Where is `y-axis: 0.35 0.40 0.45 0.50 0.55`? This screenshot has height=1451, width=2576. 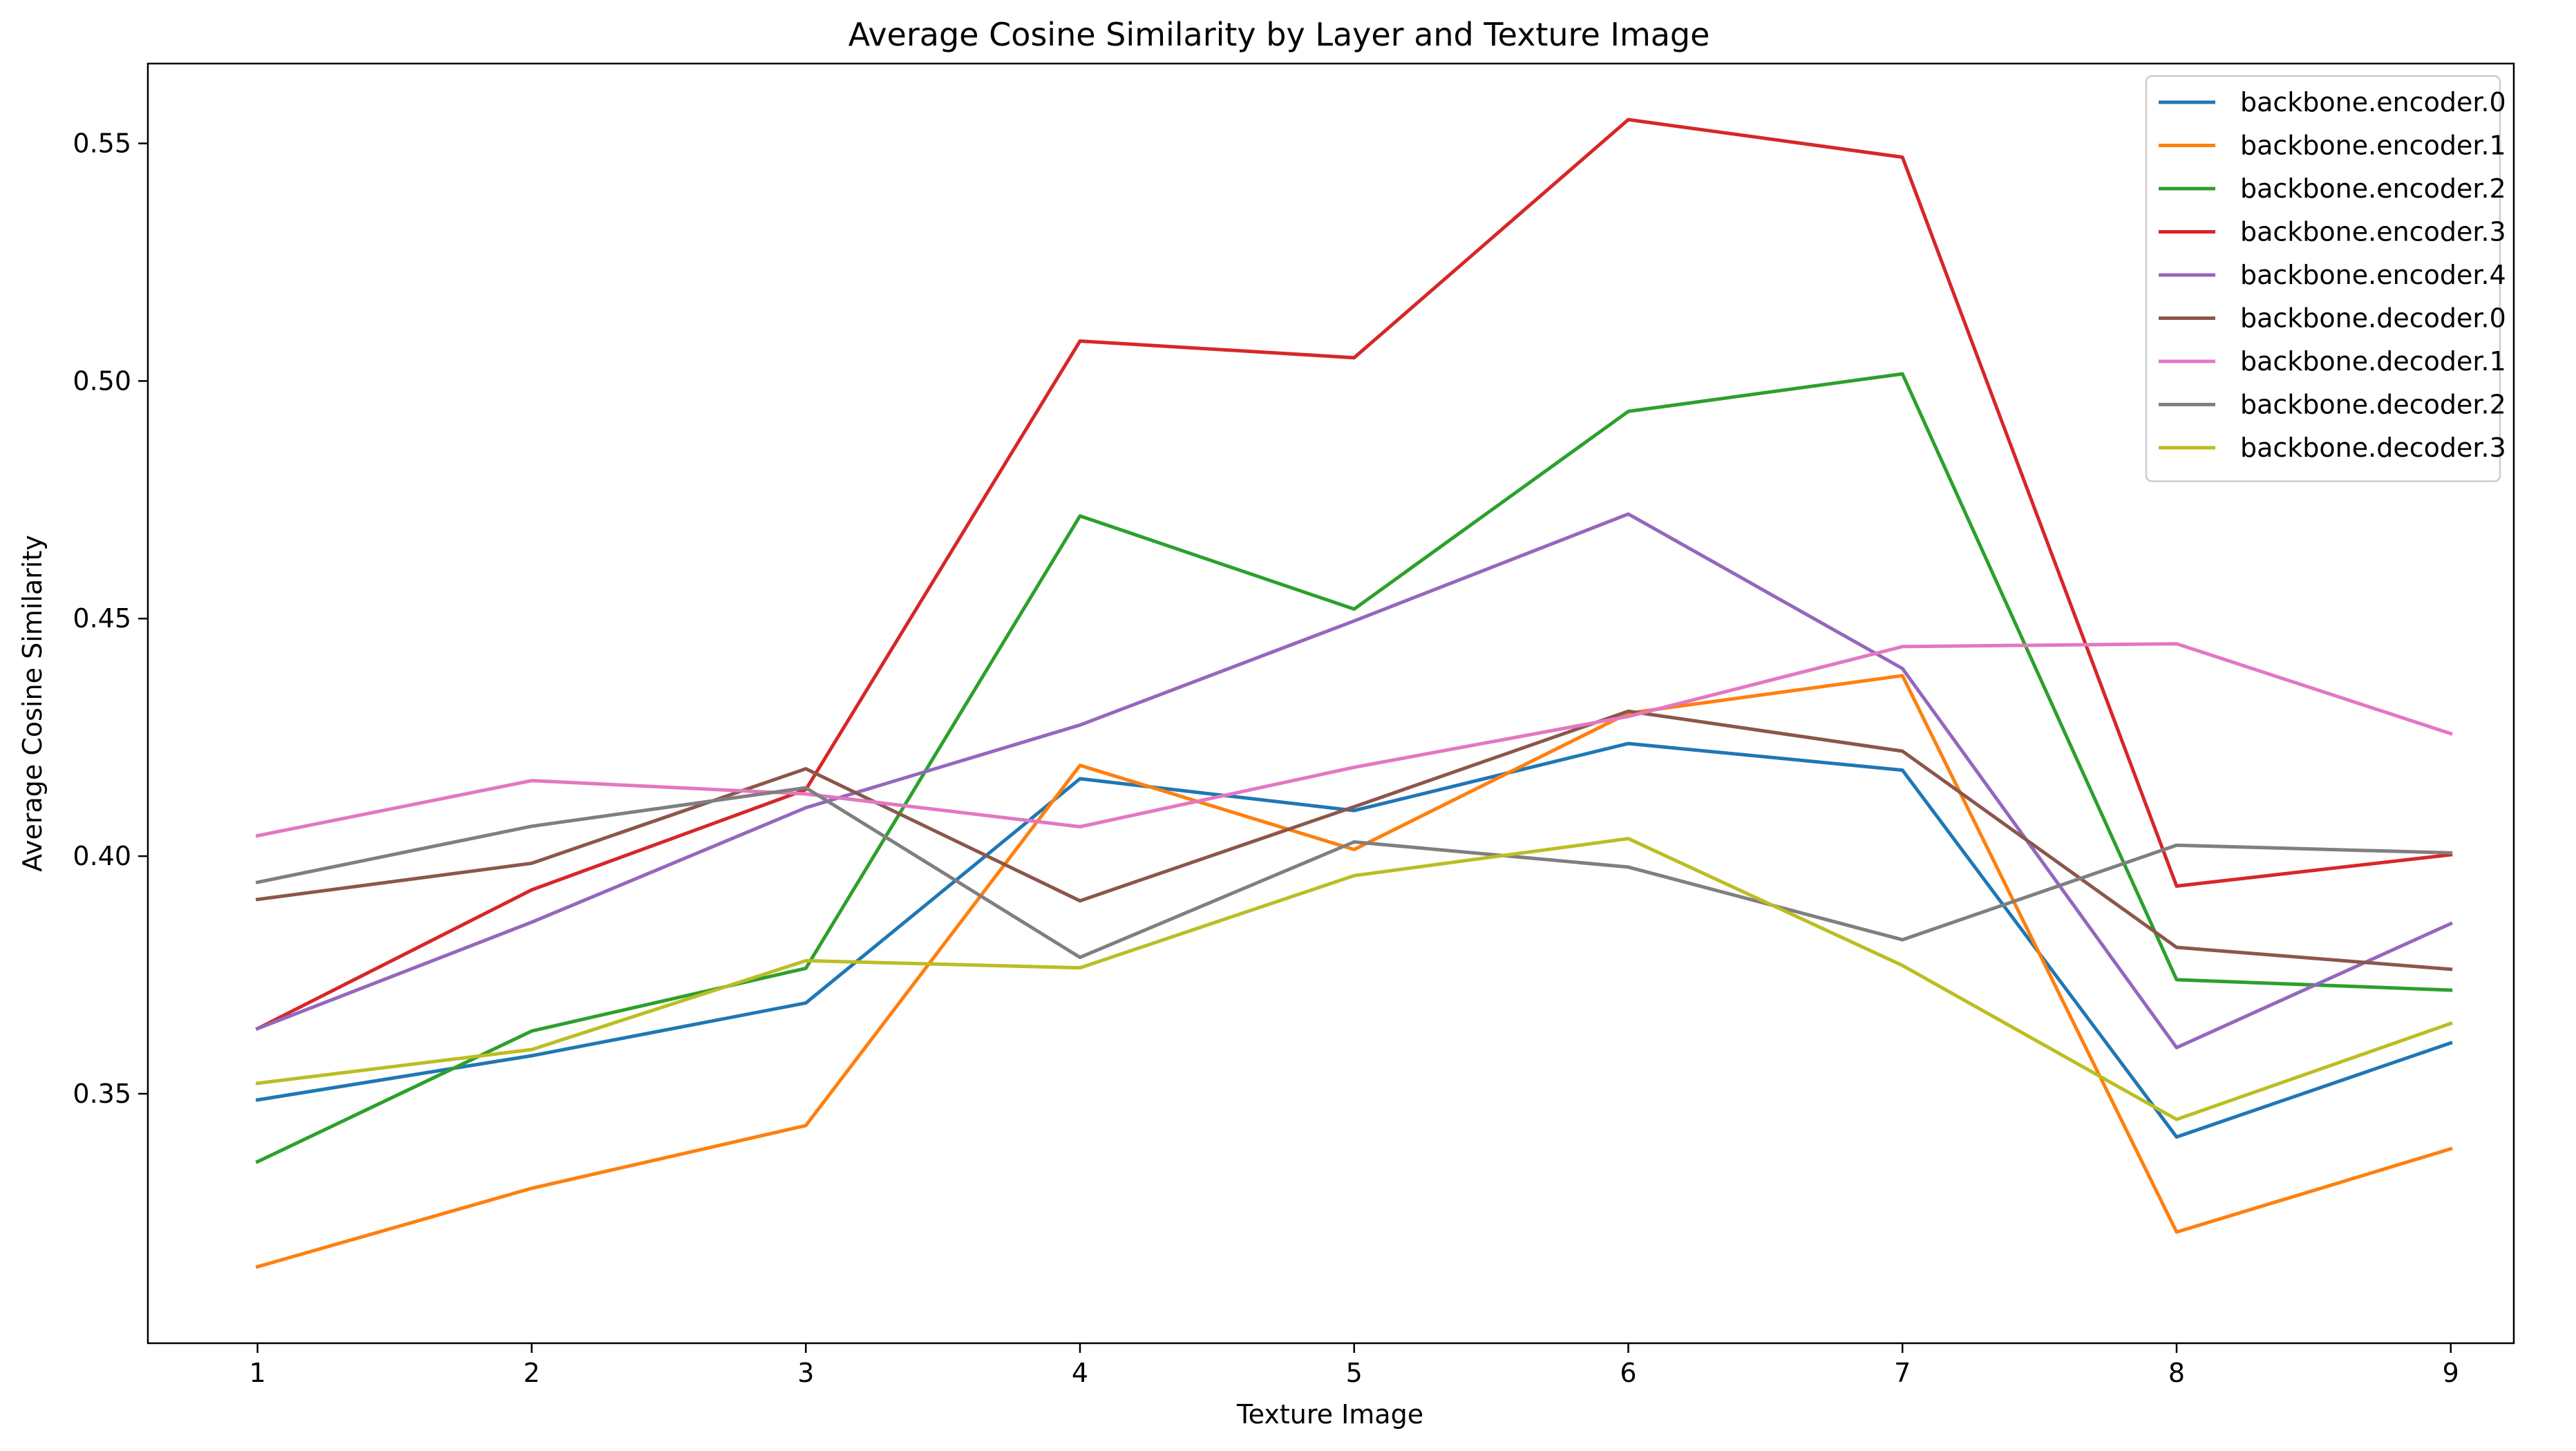
y-axis: 0.35 0.40 0.45 0.50 0.55 is located at coordinates (110, 619).